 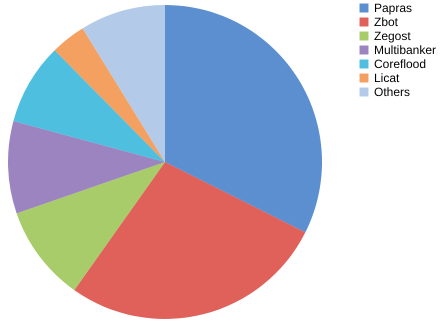 I want to click on legend-label: Licat, so click(x=387, y=78).